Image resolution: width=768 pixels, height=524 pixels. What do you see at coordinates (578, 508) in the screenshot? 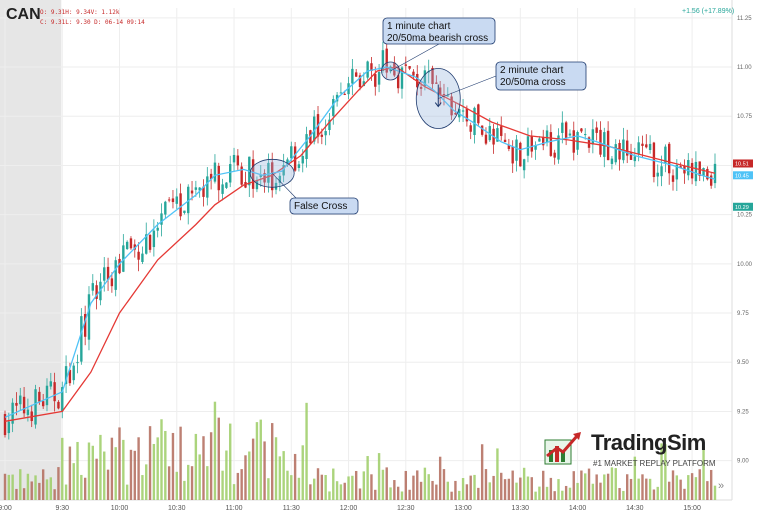
I see `x-tick-label: 14:00` at bounding box center [578, 508].